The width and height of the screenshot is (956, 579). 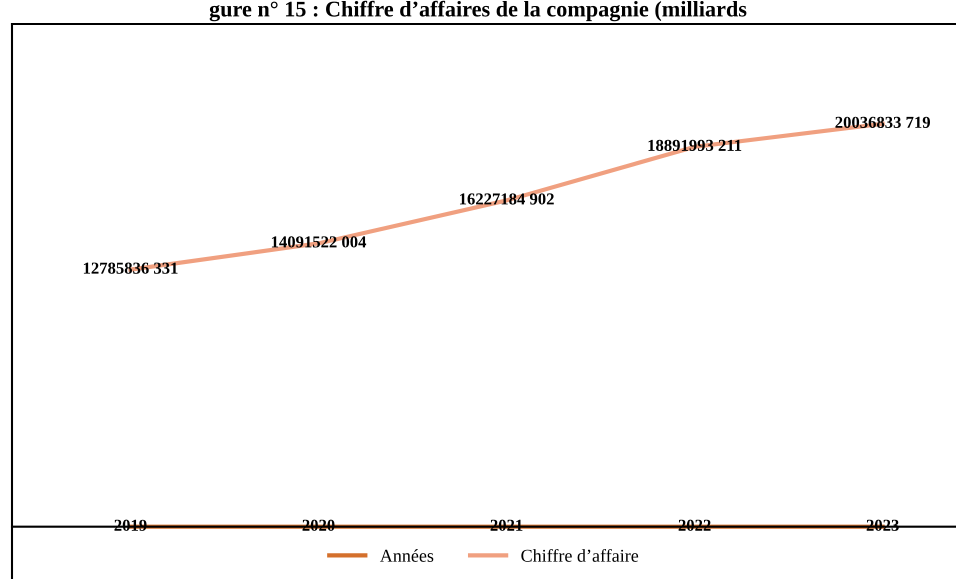 What do you see at coordinates (695, 145) in the screenshot?
I see `data-label: 18891993 211` at bounding box center [695, 145].